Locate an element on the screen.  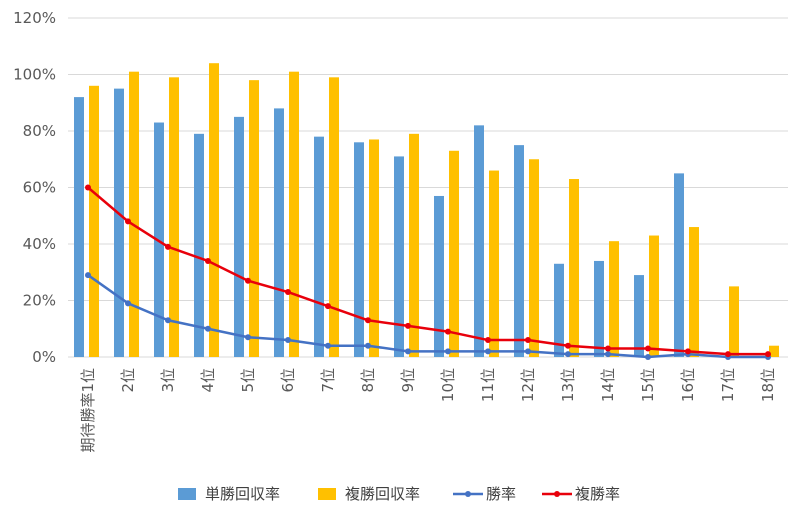
x-tick-label: 13位 is located at coordinates (568, 385).